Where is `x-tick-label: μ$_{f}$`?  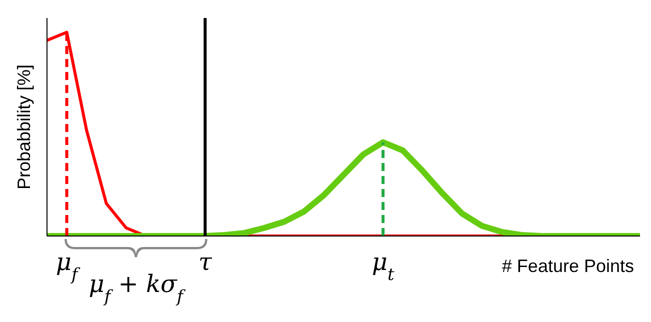
x-tick-label: μ$_{f}$ is located at coordinates (68, 266).